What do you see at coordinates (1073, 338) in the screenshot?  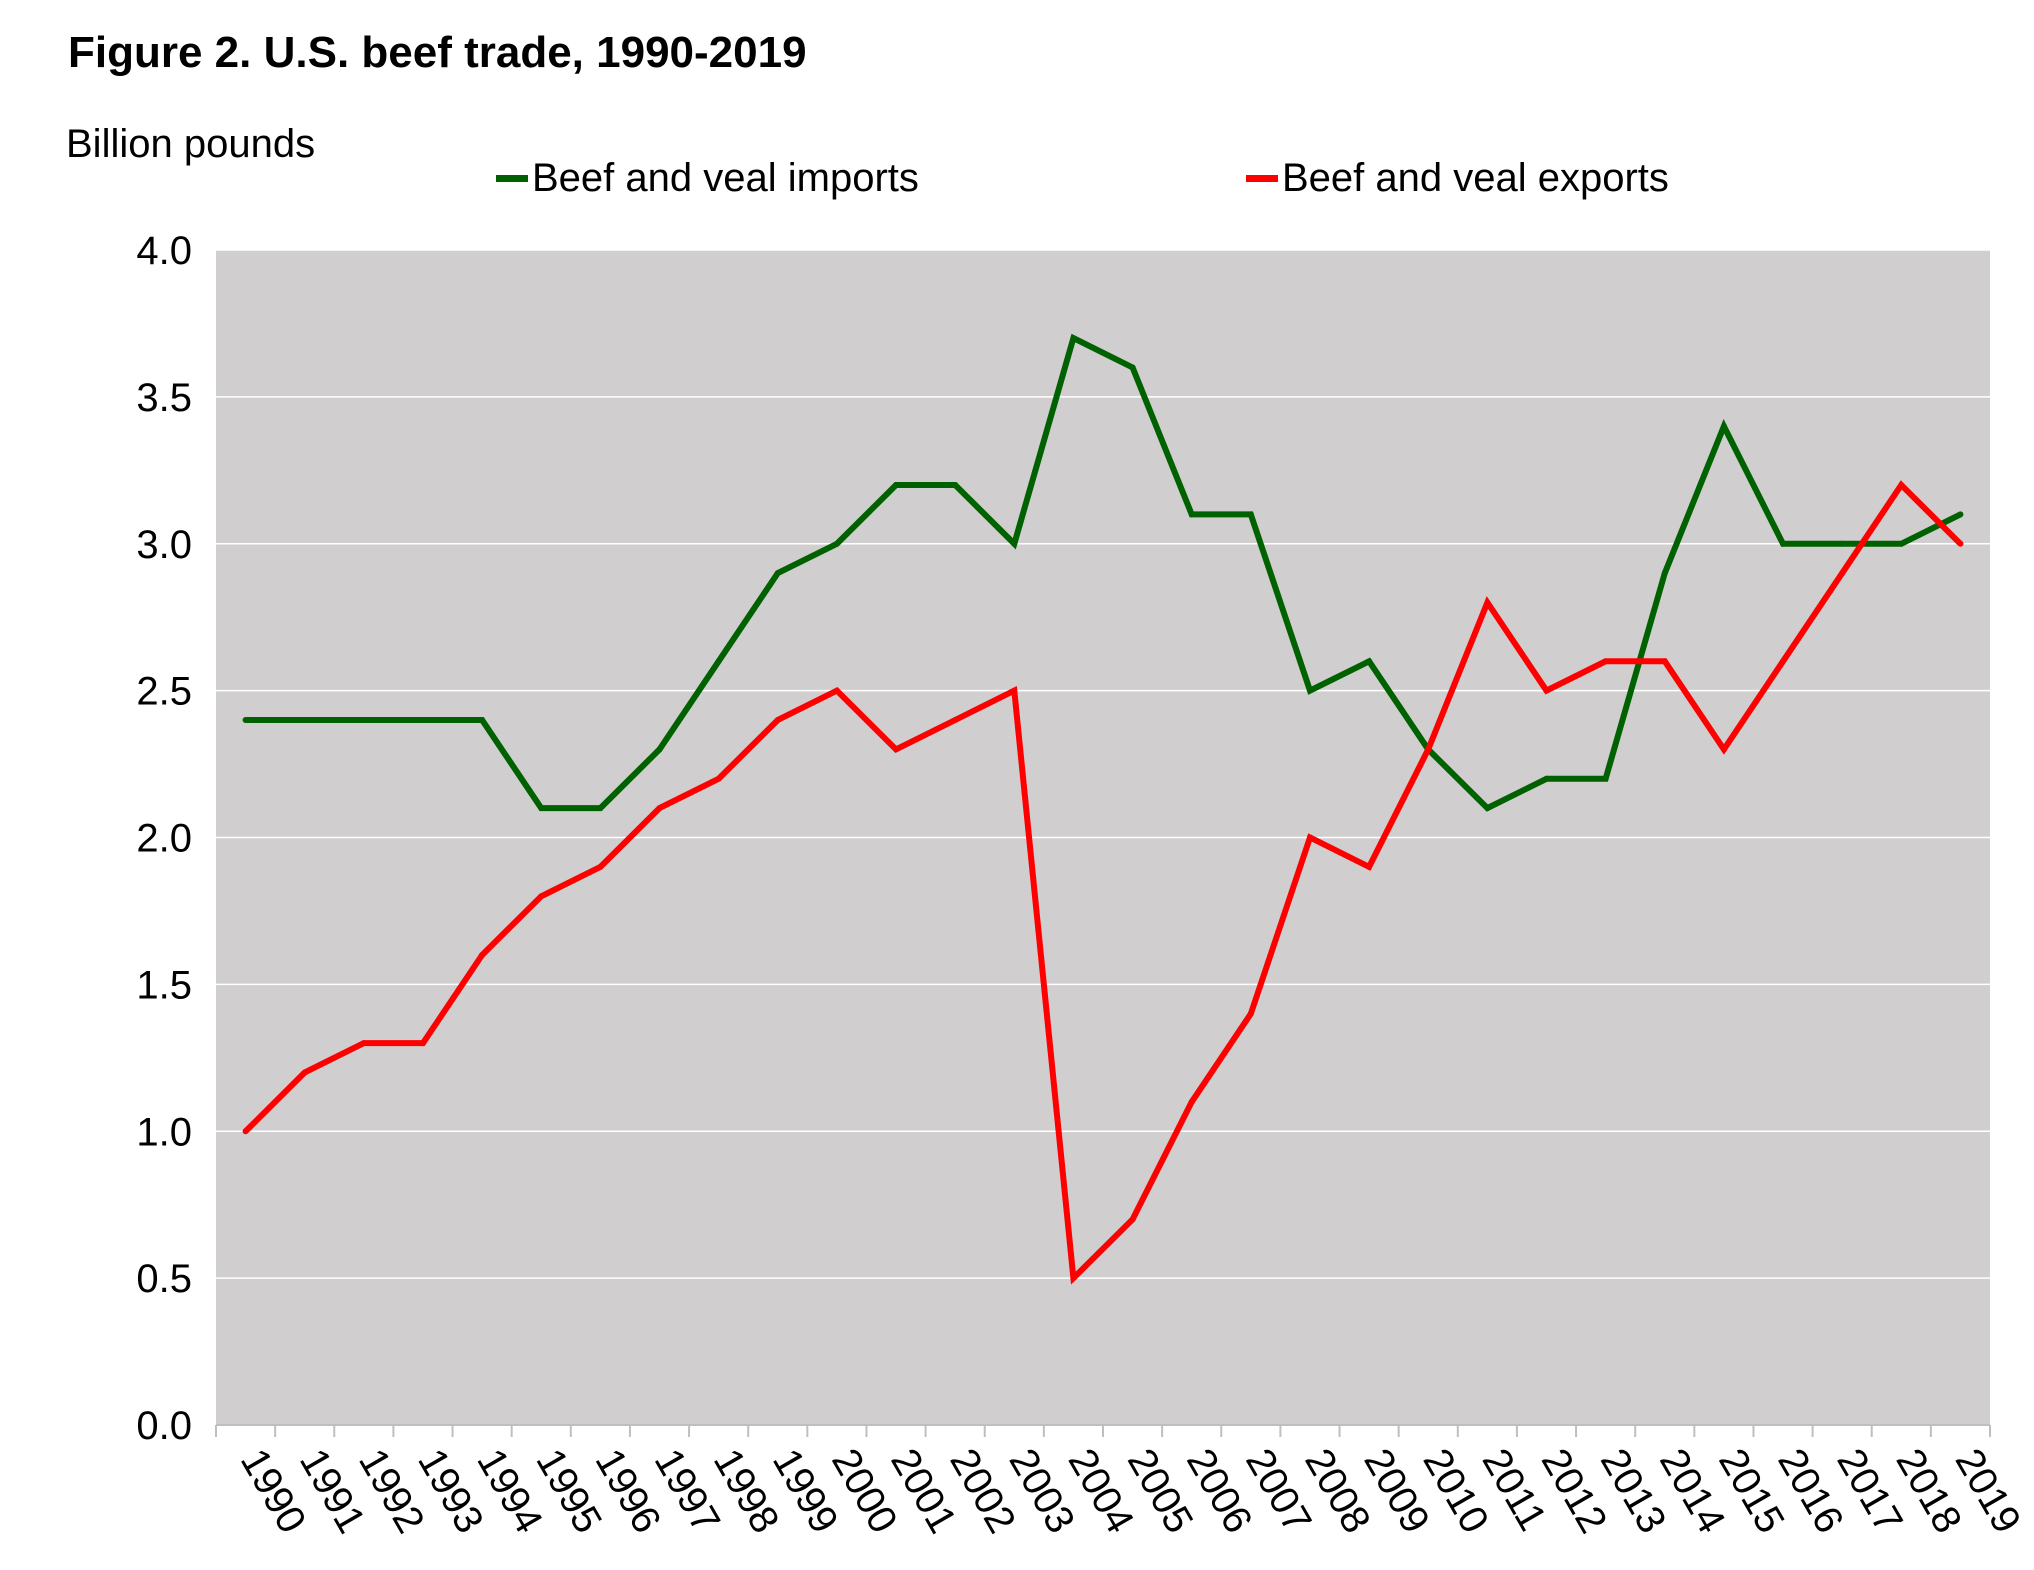 I see `imports-point-2004` at bounding box center [1073, 338].